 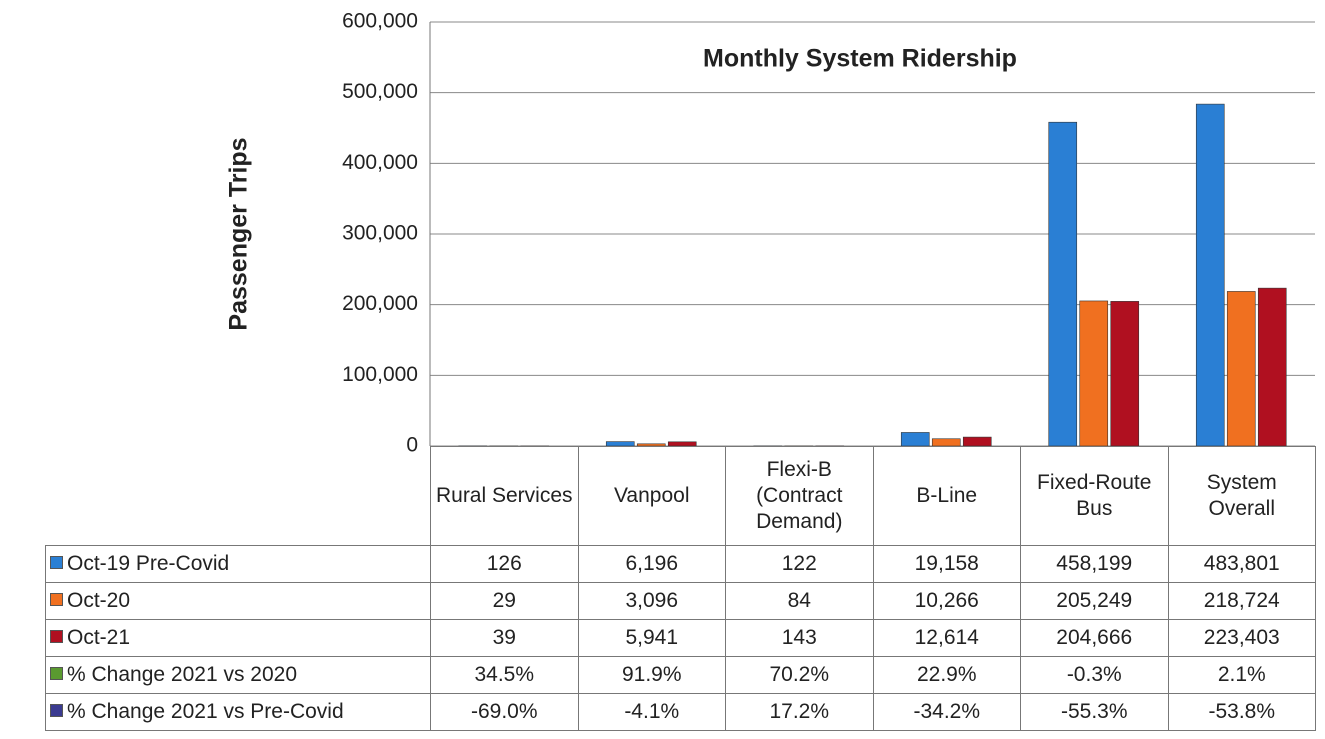 I want to click on y-tick-label: 100,000, so click(x=380, y=374).